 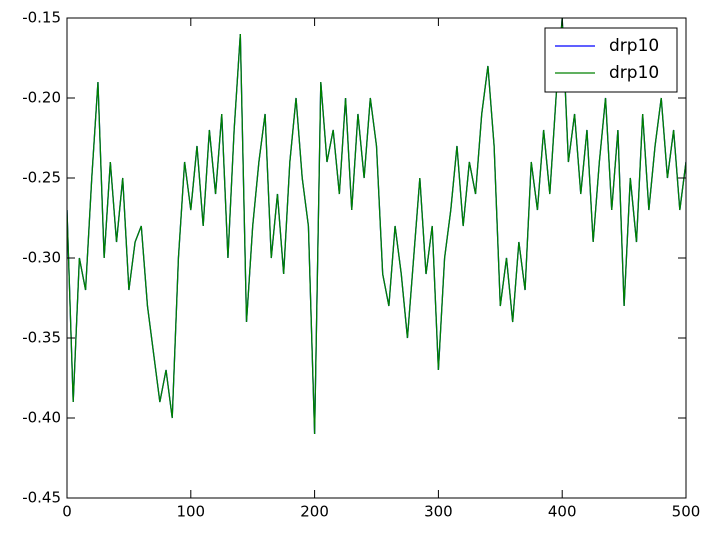 What do you see at coordinates (41, 338) in the screenshot?
I see `y-tick-label: -0.35` at bounding box center [41, 338].